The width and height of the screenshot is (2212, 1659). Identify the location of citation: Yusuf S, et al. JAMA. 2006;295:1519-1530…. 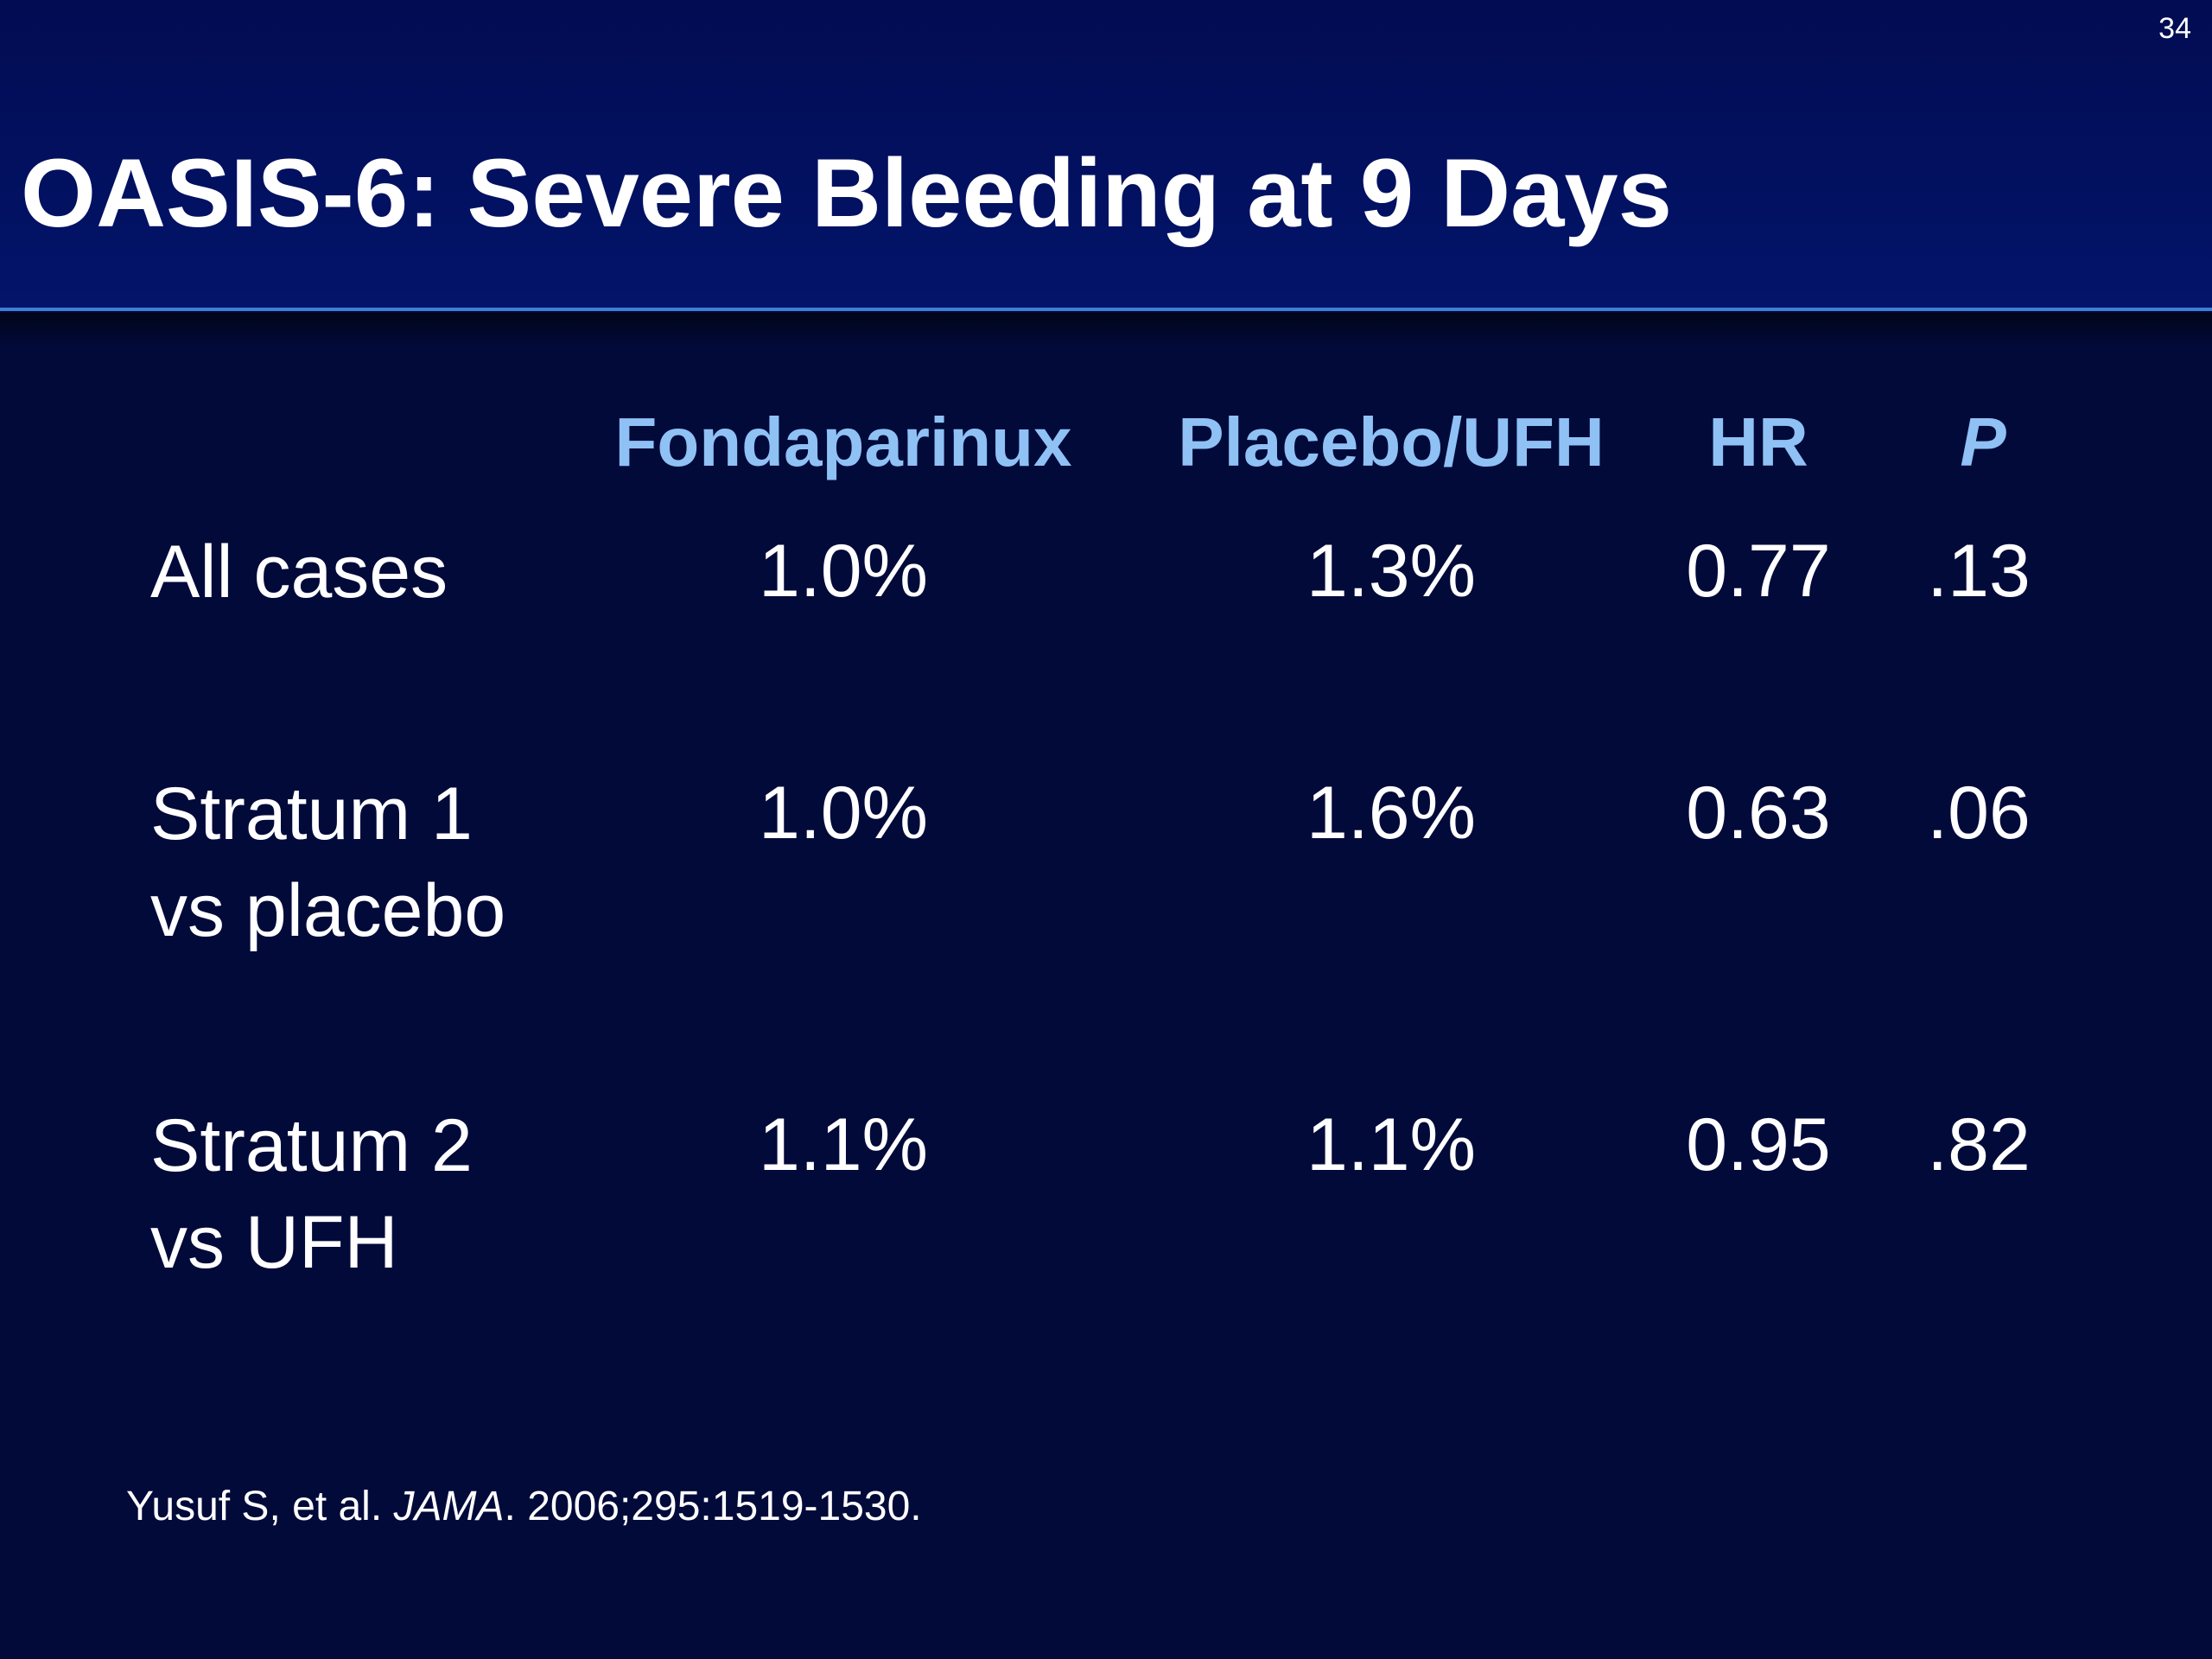
(524, 1506).